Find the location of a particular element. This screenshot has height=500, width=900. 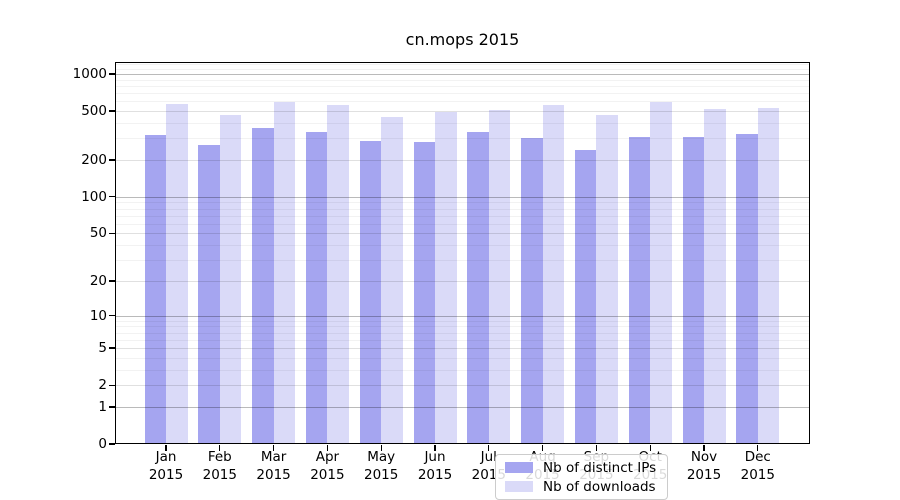

bar-ips-sep is located at coordinates (585, 297).